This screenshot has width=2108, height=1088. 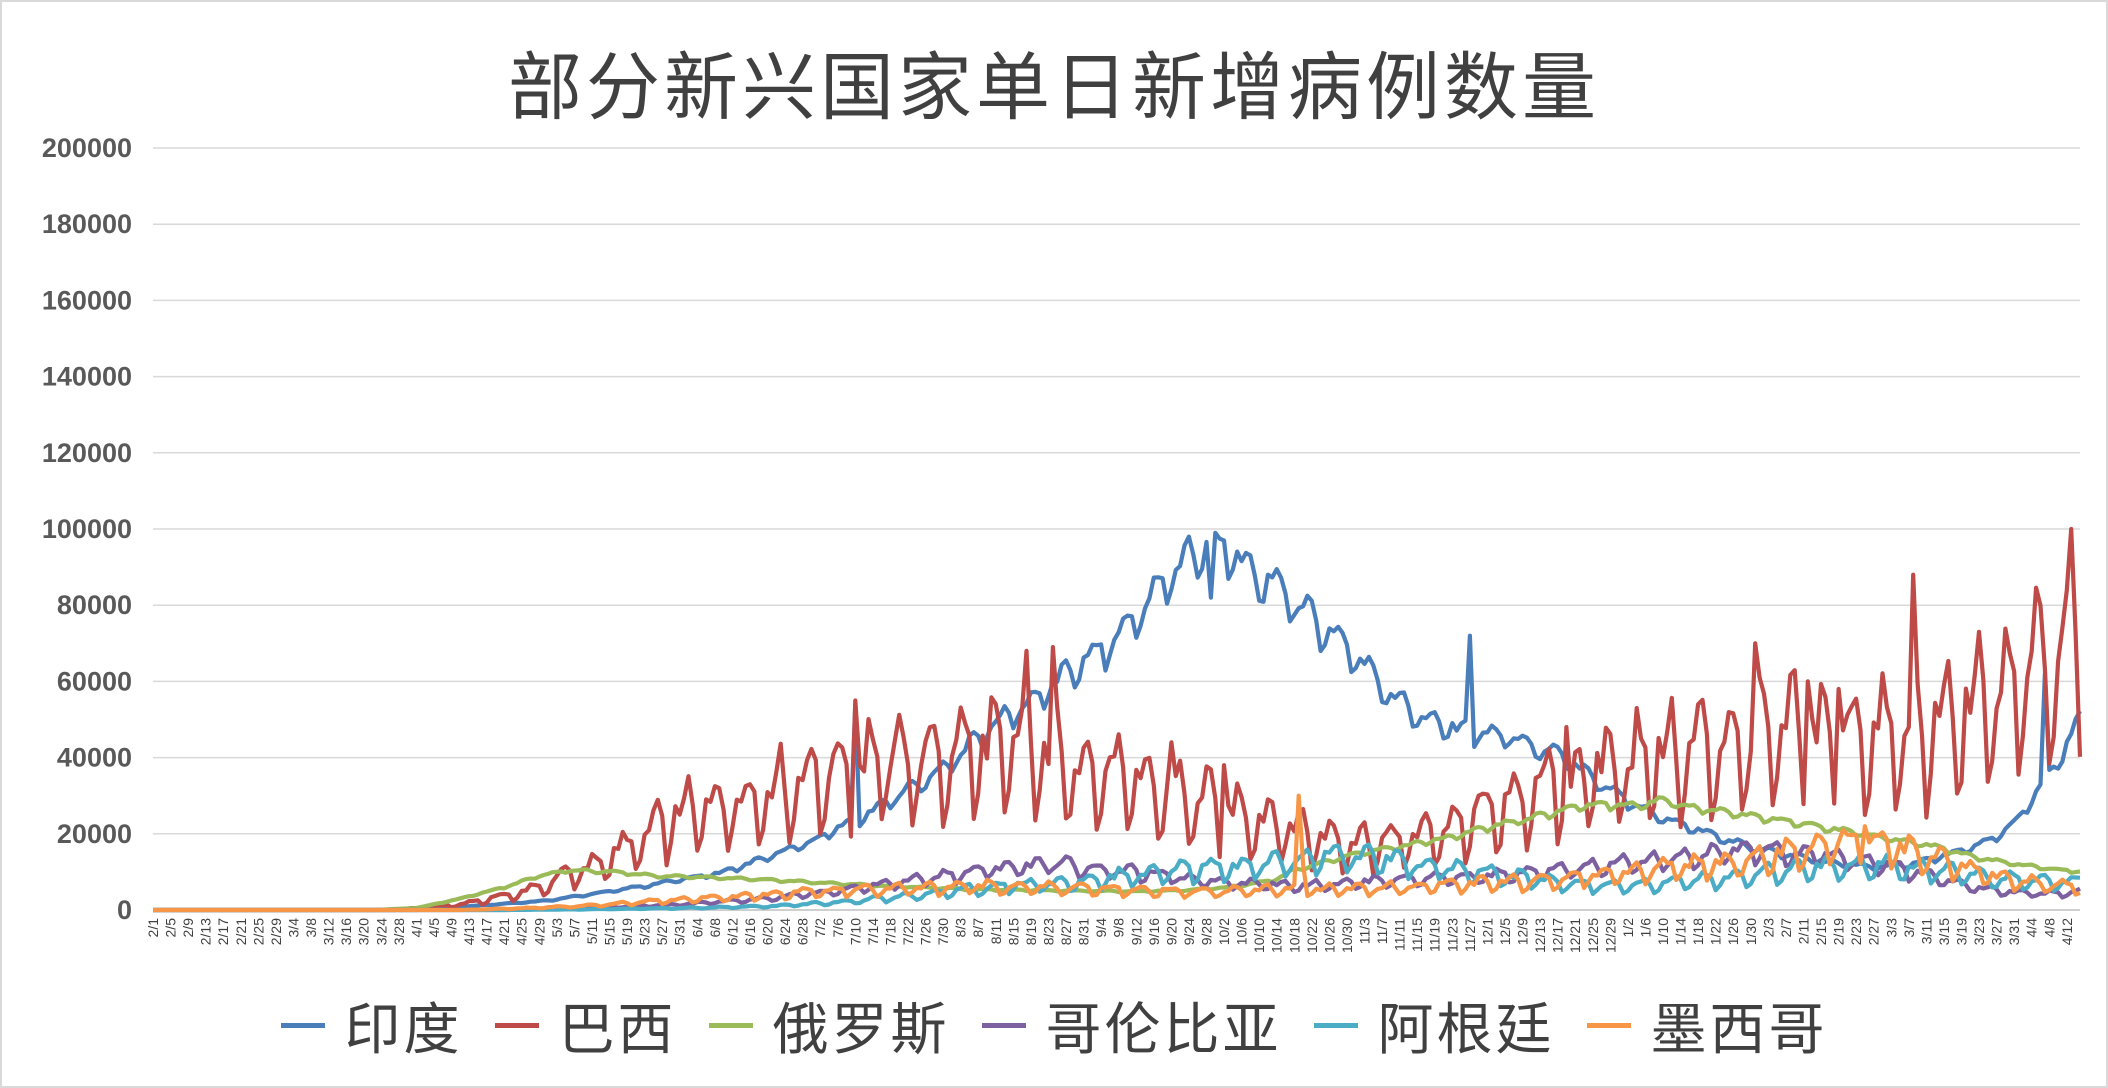 I want to click on x-tick-label: 10/18, so click(x=1294, y=935).